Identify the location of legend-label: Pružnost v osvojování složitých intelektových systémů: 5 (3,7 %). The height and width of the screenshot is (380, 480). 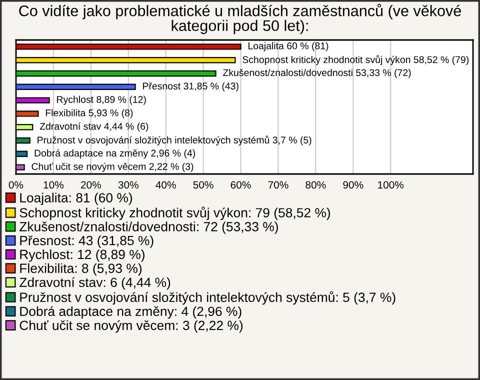
(208, 298).